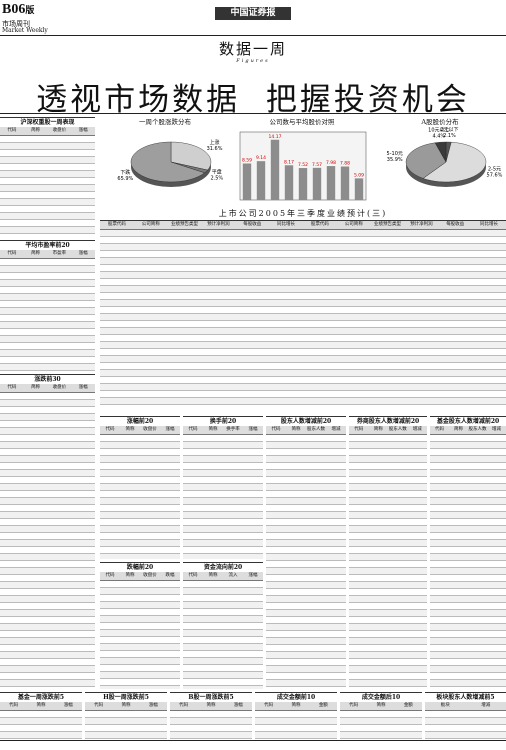  Describe the element at coordinates (449, 130) in the screenshot. I see `slice-category: 2元以下` at that location.